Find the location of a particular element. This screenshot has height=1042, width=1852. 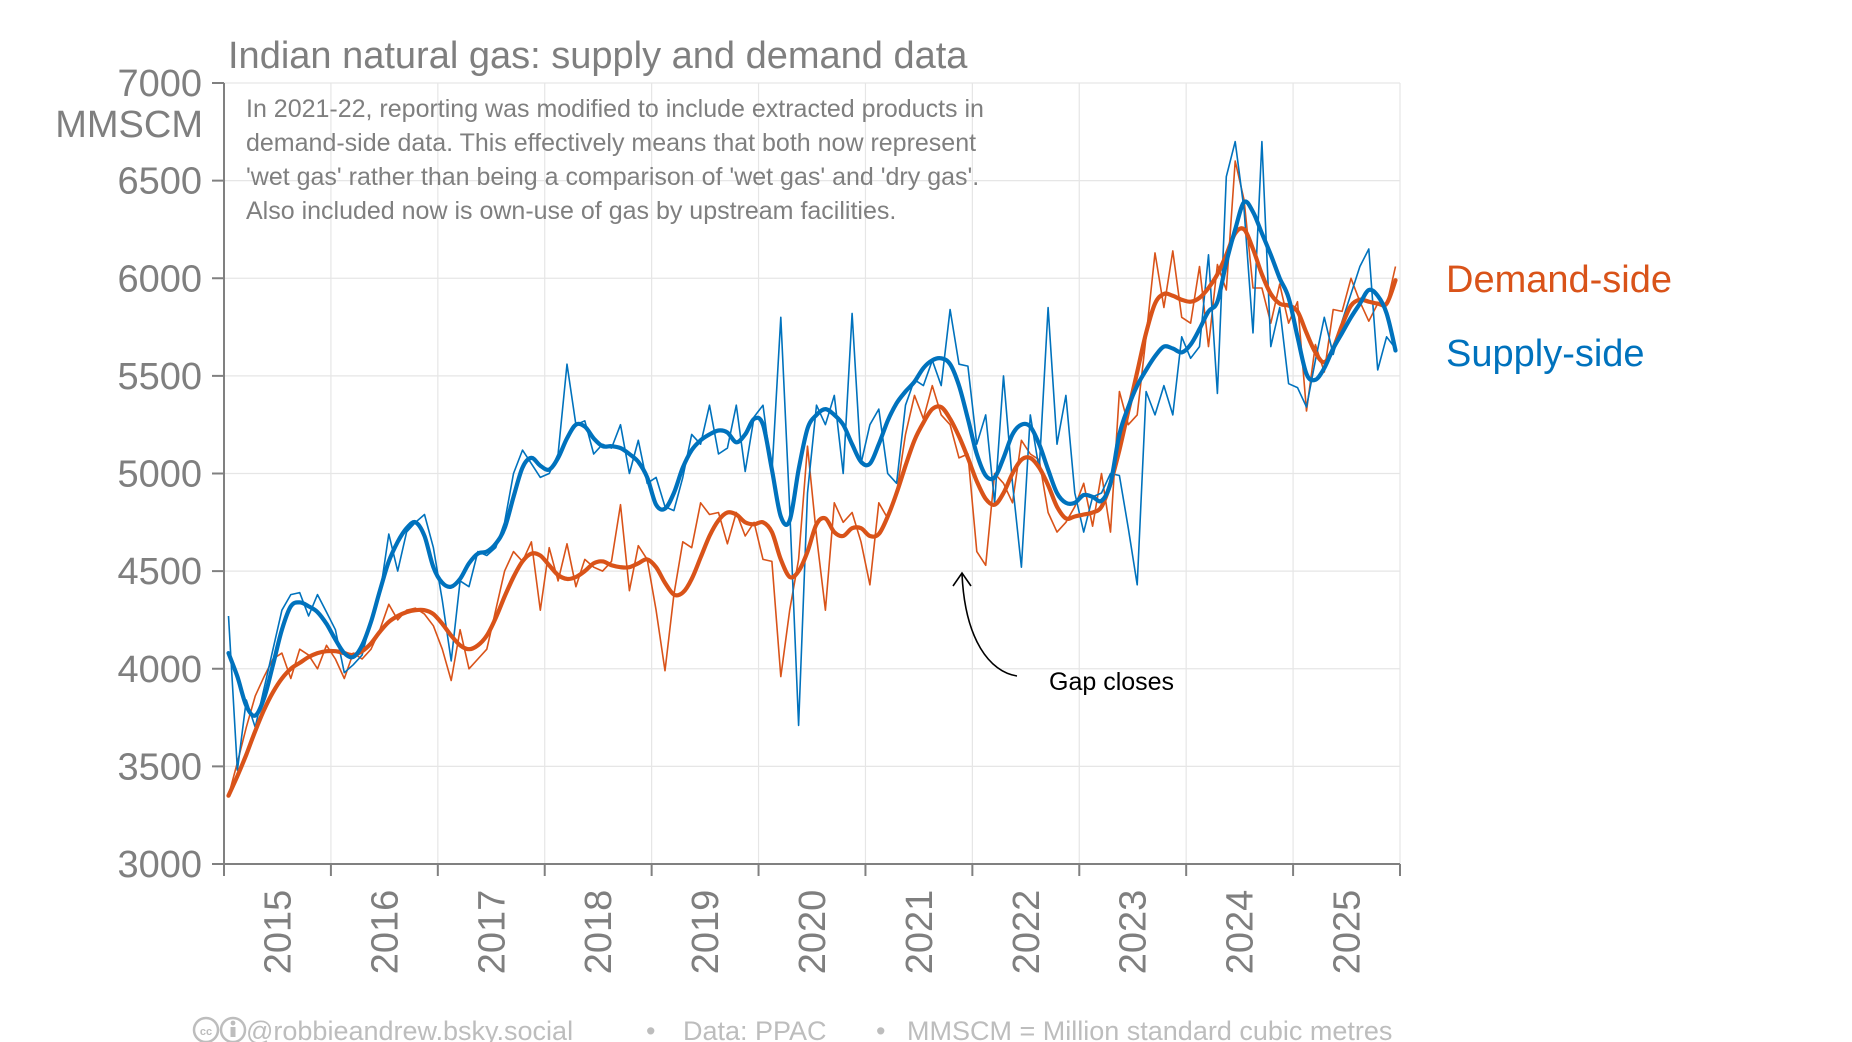

footer-definition: MMSCM = Million standard cubic metres is located at coordinates (1149, 1029).